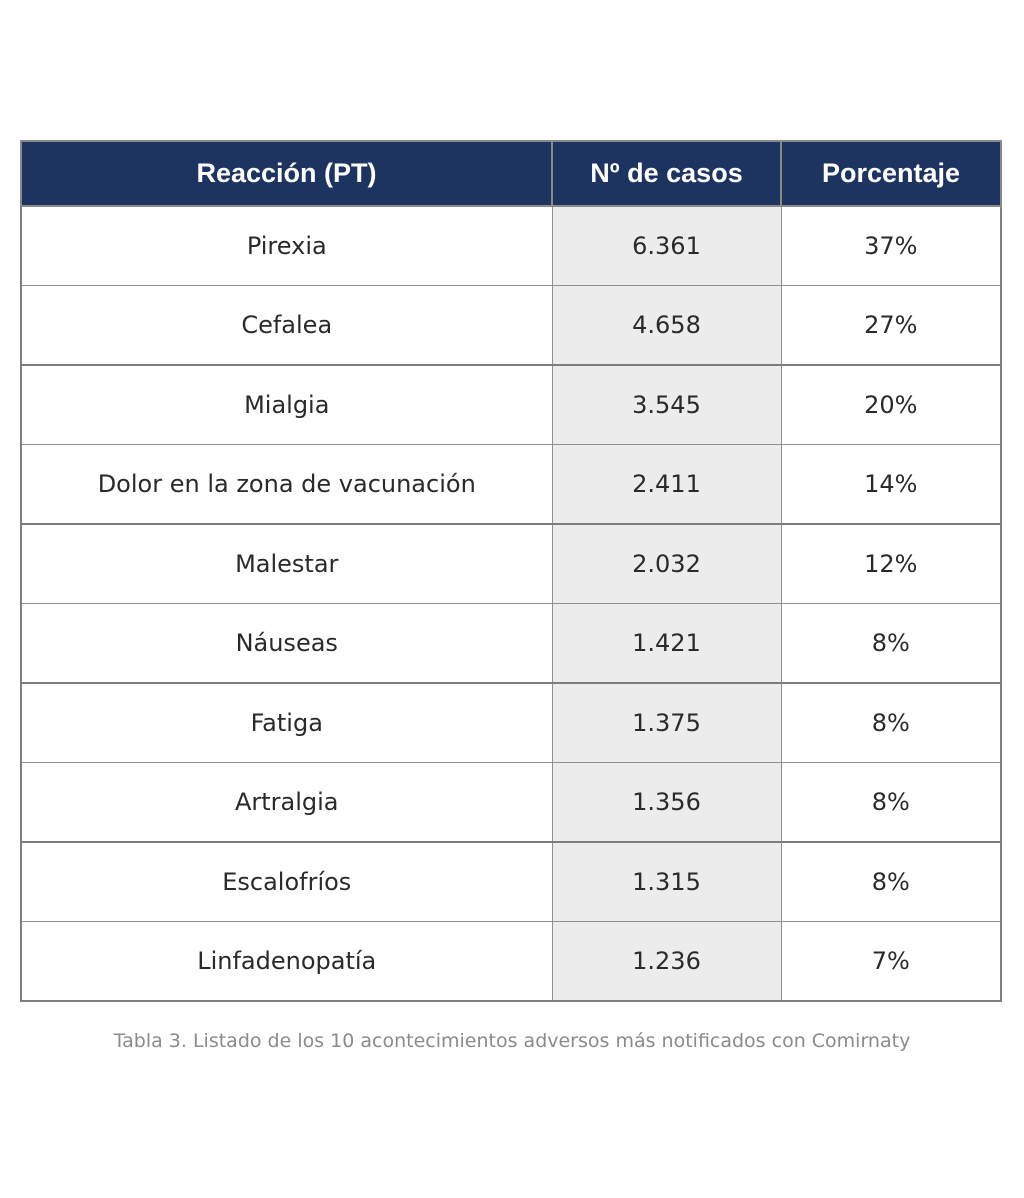  What do you see at coordinates (891, 325) in the screenshot?
I see `cell-percent: 27%` at bounding box center [891, 325].